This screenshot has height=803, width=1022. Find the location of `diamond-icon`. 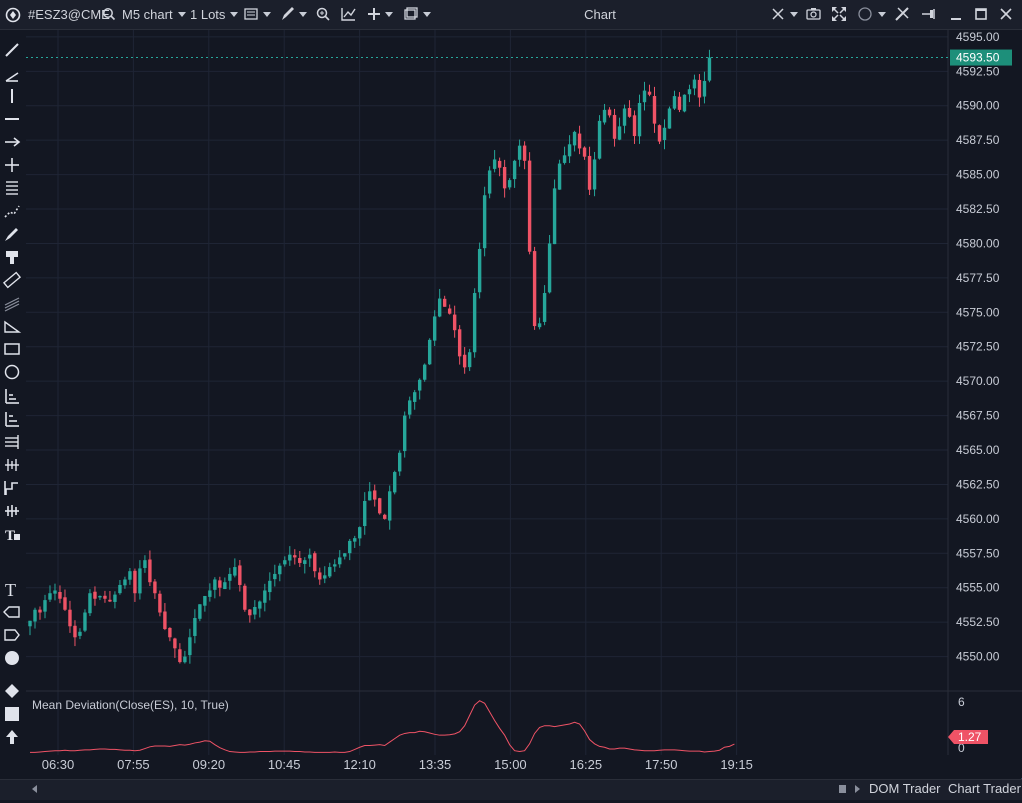

diamond-icon is located at coordinates (12, 691).